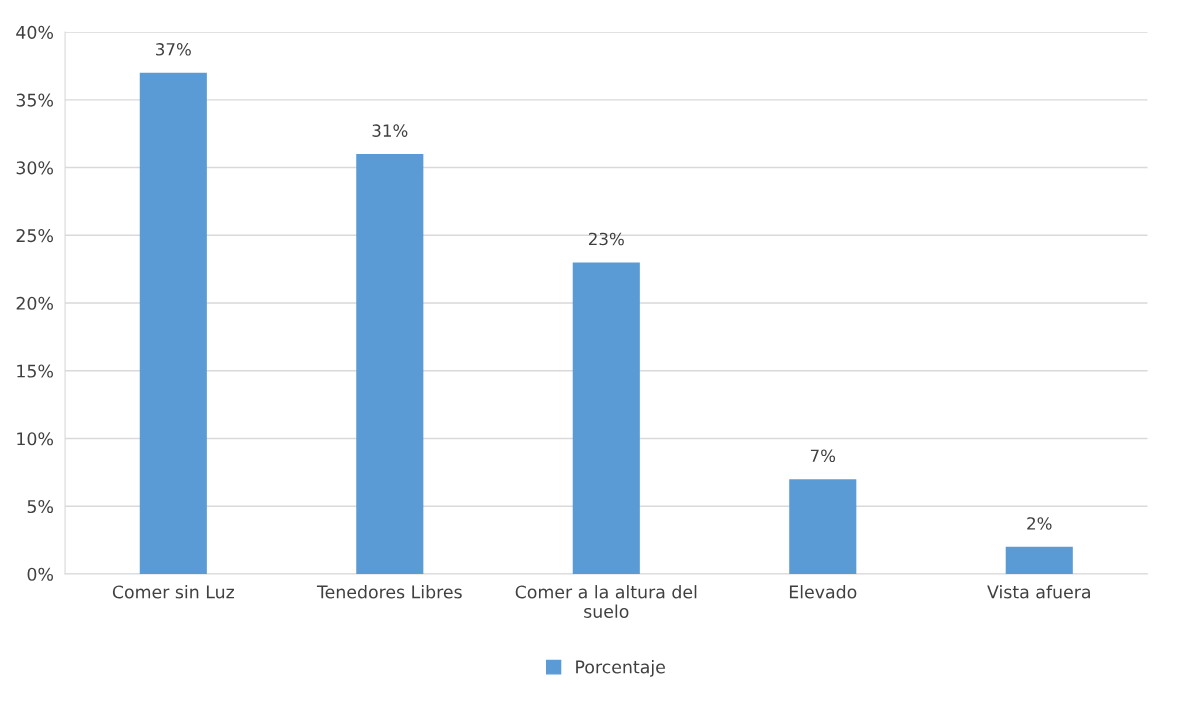  What do you see at coordinates (1039, 523) in the screenshot?
I see `data-label: 2%` at bounding box center [1039, 523].